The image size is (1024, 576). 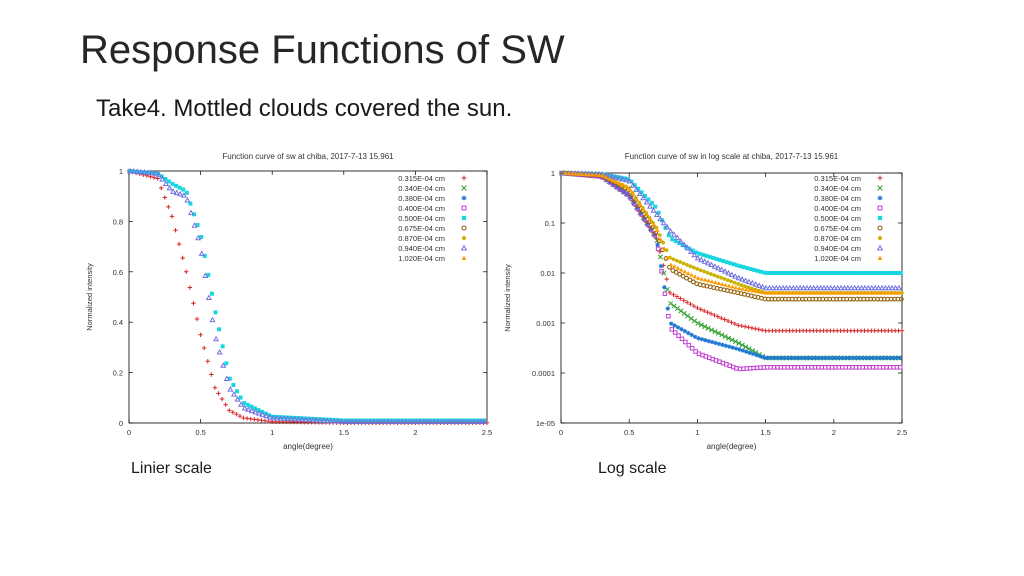 What do you see at coordinates (837, 178) in the screenshot?
I see `legend-label: 0.315E-04 cm` at bounding box center [837, 178].